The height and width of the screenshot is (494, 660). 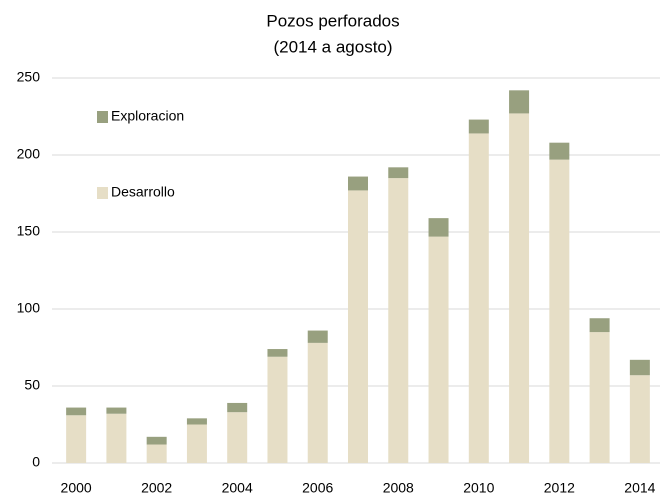 What do you see at coordinates (36, 462) in the screenshot?
I see `y-tick-label: 0` at bounding box center [36, 462].